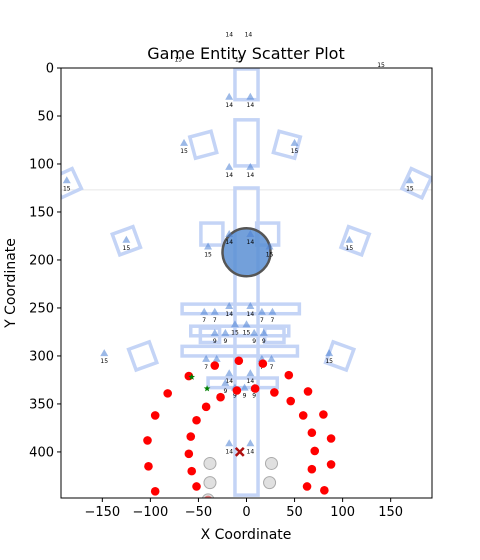 The image size is (480, 560). Describe the element at coordinates (246, 535) in the screenshot. I see `x-axis-label: X Coordinate` at that location.